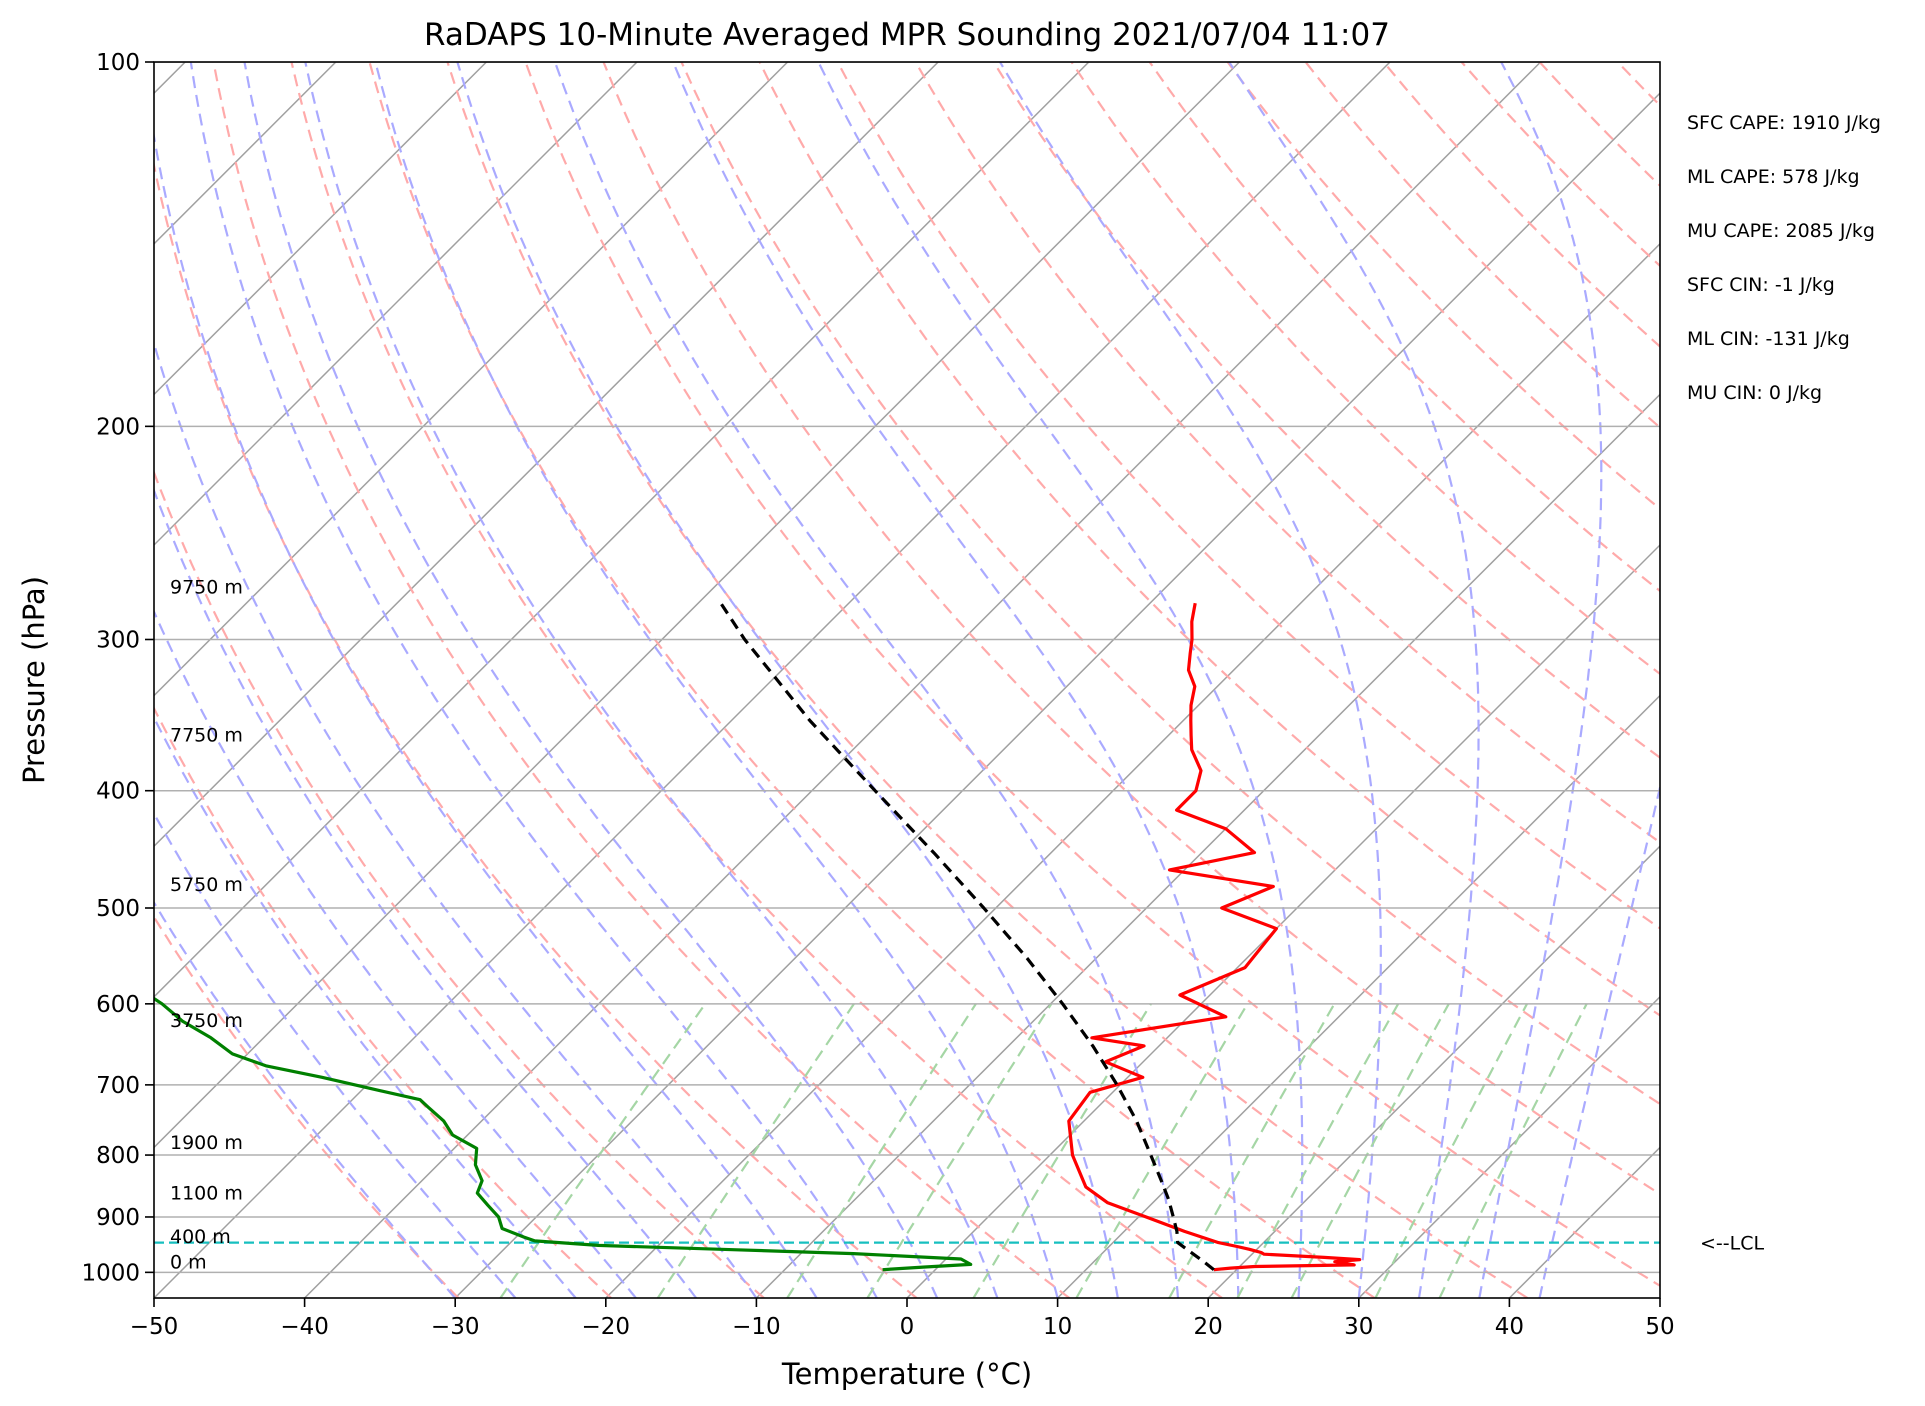 The width and height of the screenshot is (1925, 1406). What do you see at coordinates (1768, 339) in the screenshot?
I see `index-label: ML CIN: -131 J/kg` at bounding box center [1768, 339].